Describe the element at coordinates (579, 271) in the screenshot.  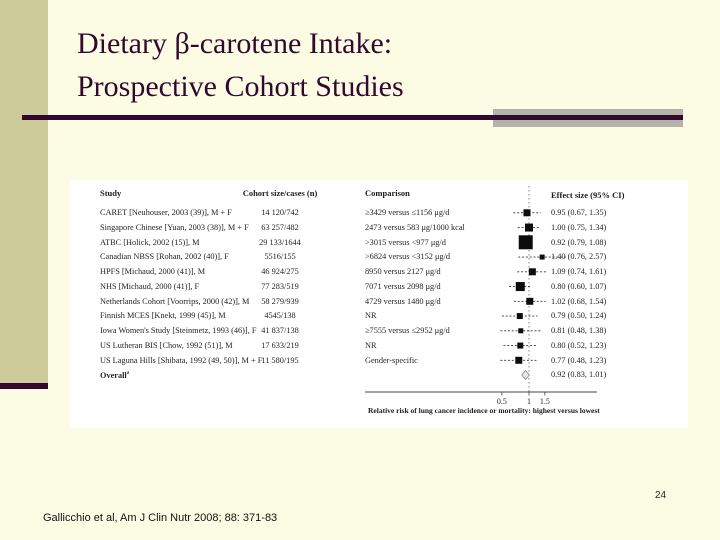
I see `effect-size-ci: 1.09 (0.74, 1.61)` at that location.